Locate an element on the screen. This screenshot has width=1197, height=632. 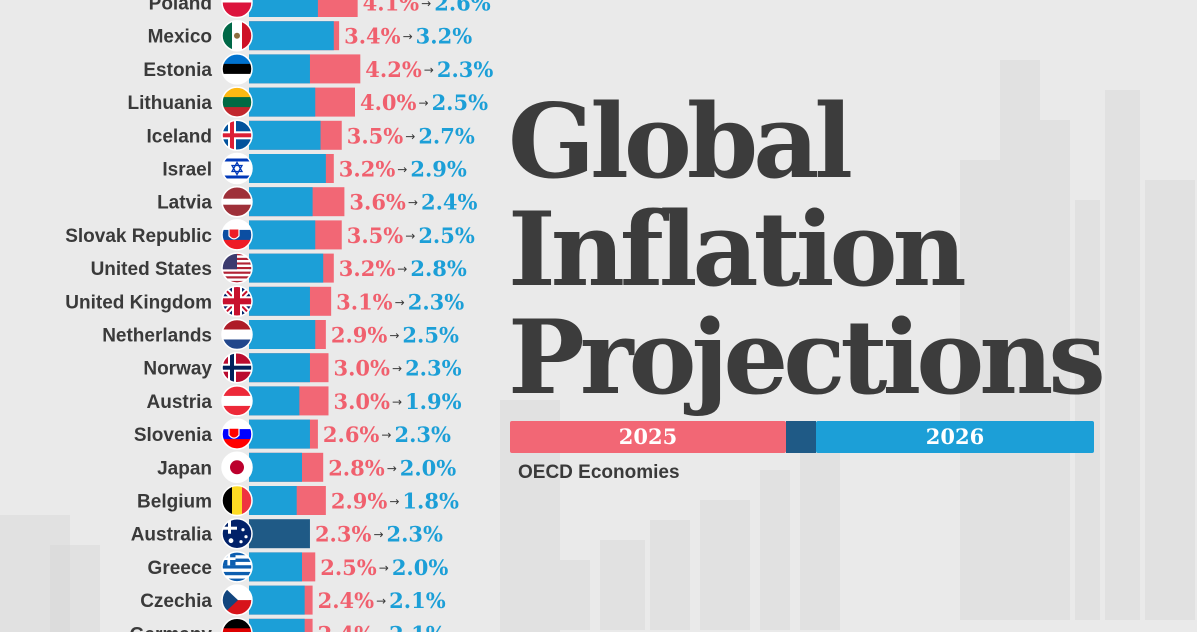
chart-row: Poland 4.1% → 2.6% is located at coordinates (320, 9).